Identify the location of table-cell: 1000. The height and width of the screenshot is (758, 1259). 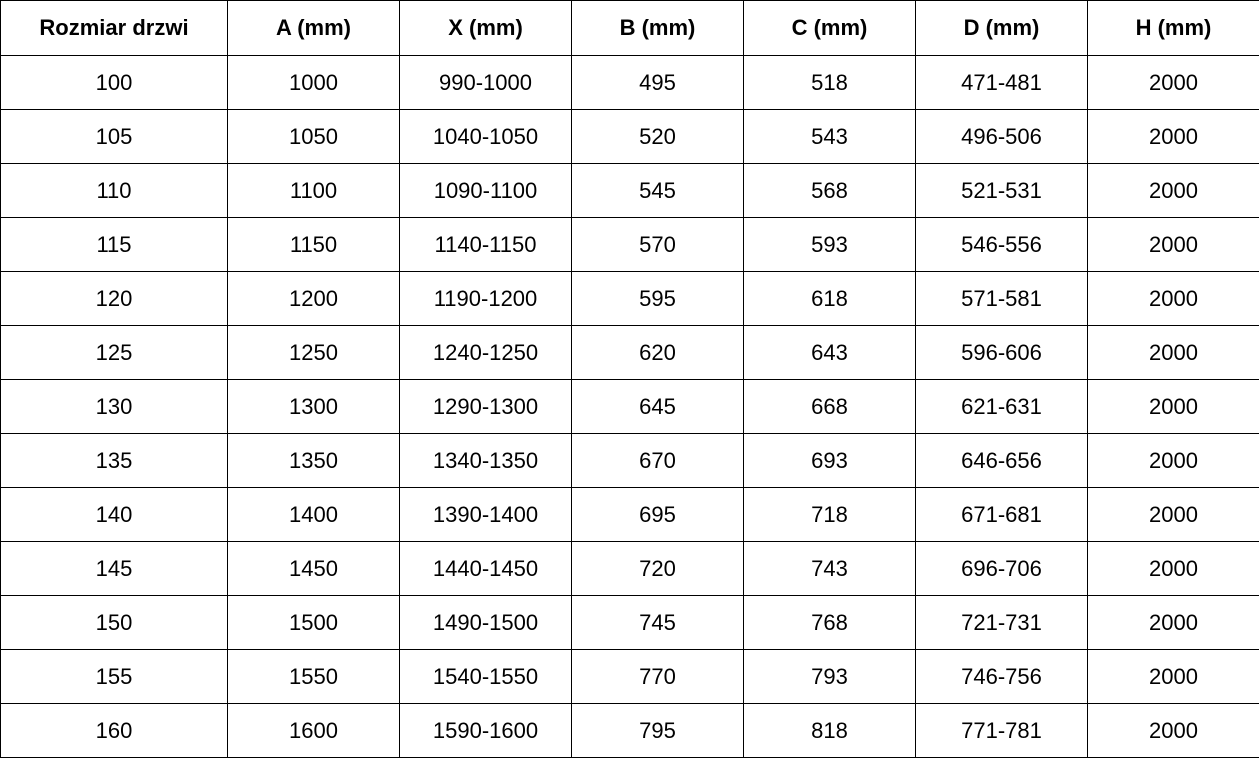
(314, 83).